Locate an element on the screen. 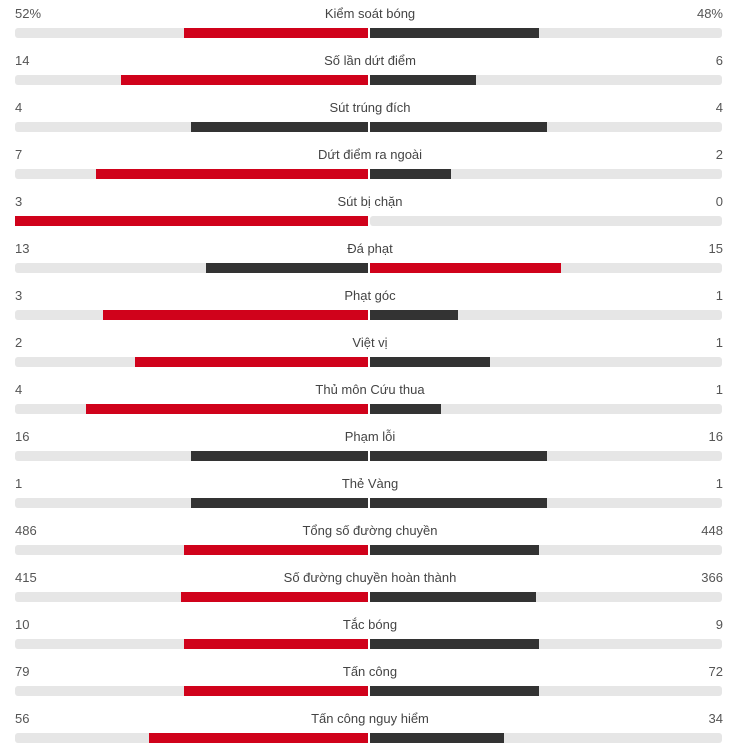 This screenshot has height=750, width=740. stat-row: 16 Phạm lỗi 16 is located at coordinates (370, 447).